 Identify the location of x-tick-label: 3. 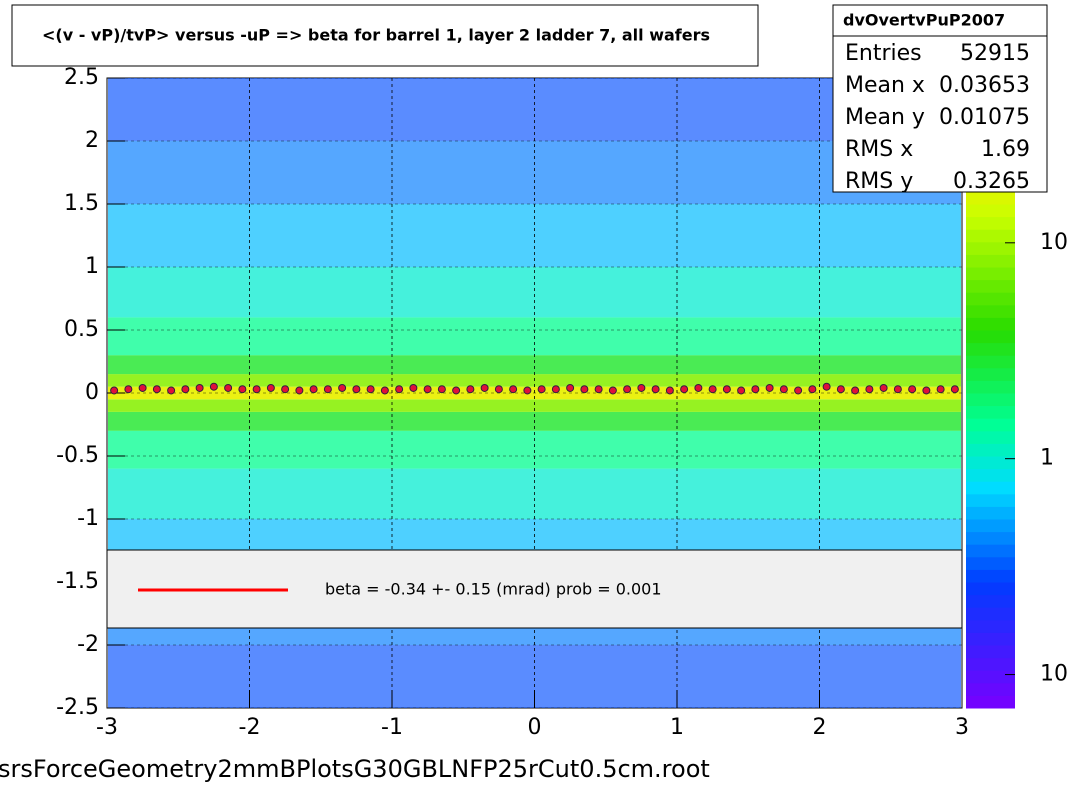
(962, 727).